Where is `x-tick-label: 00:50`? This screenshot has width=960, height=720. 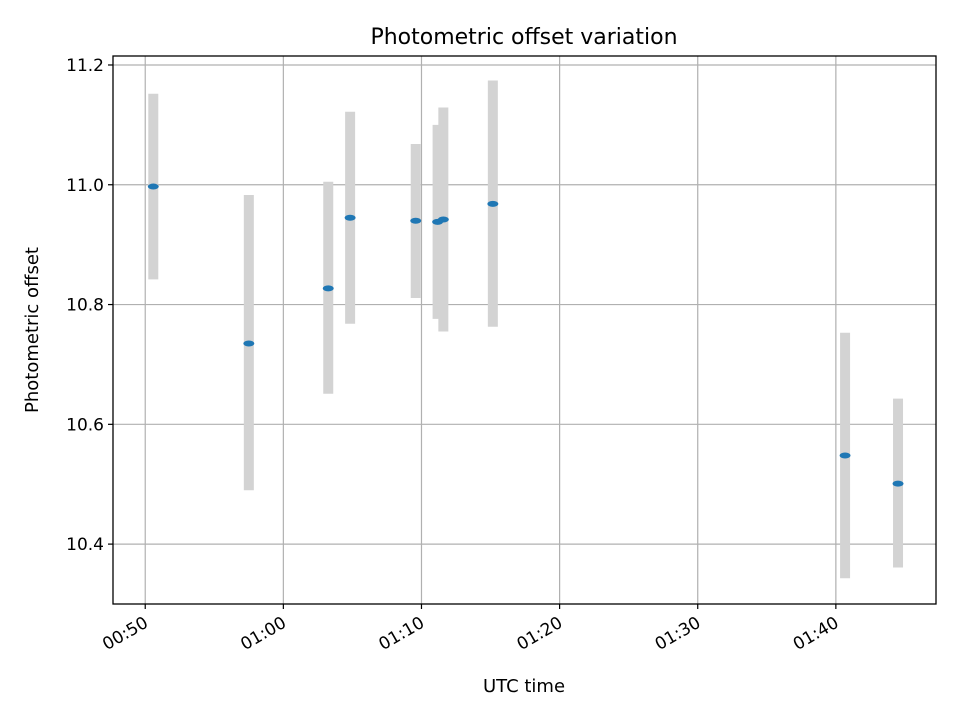
x-tick-label: 00:50 is located at coordinates (125, 634).